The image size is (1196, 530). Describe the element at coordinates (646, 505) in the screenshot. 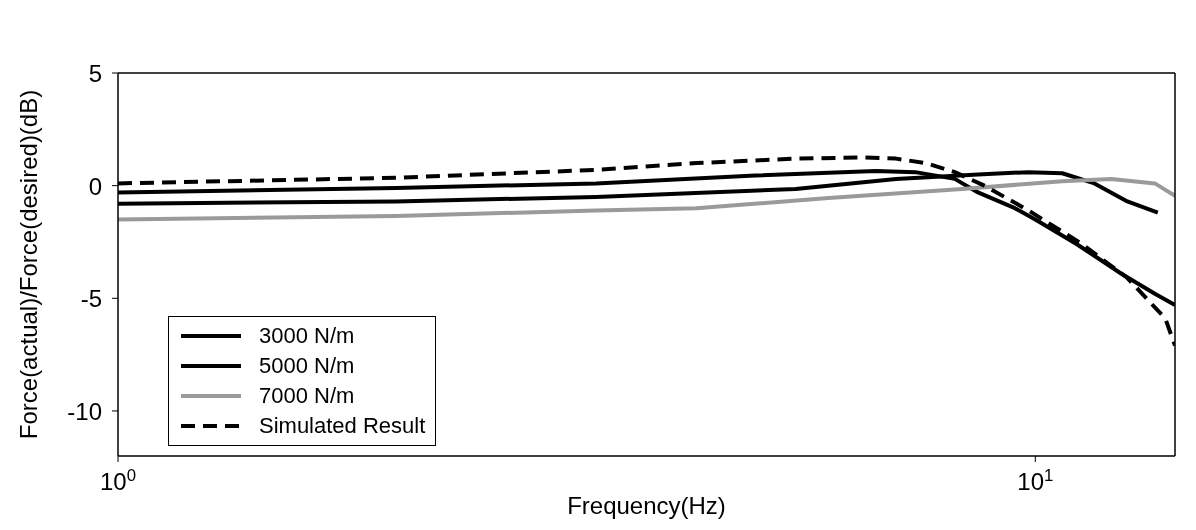

I see `x-axis-title: Frequency(Hz)` at that location.